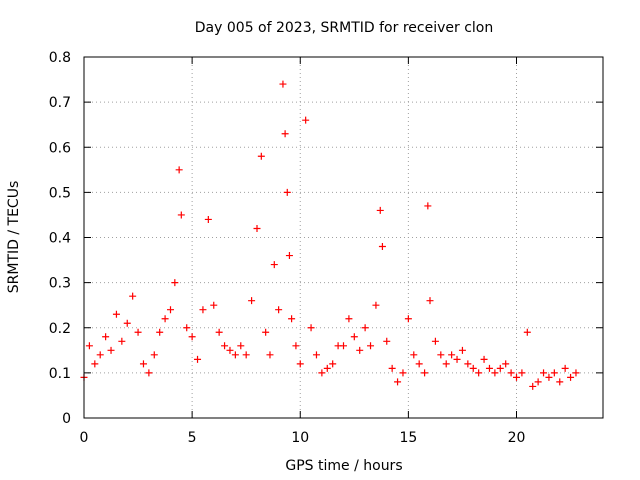 This screenshot has width=640, height=480. Describe the element at coordinates (408, 438) in the screenshot. I see `x-tick-label: 15` at that location.